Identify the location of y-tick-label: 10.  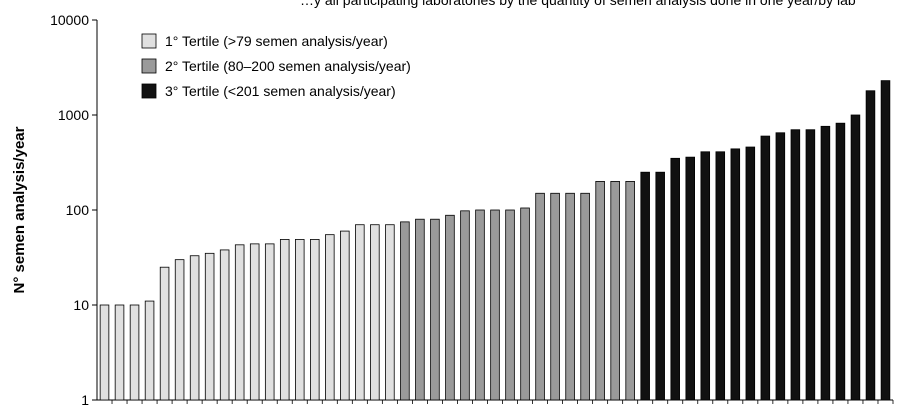
(81, 305).